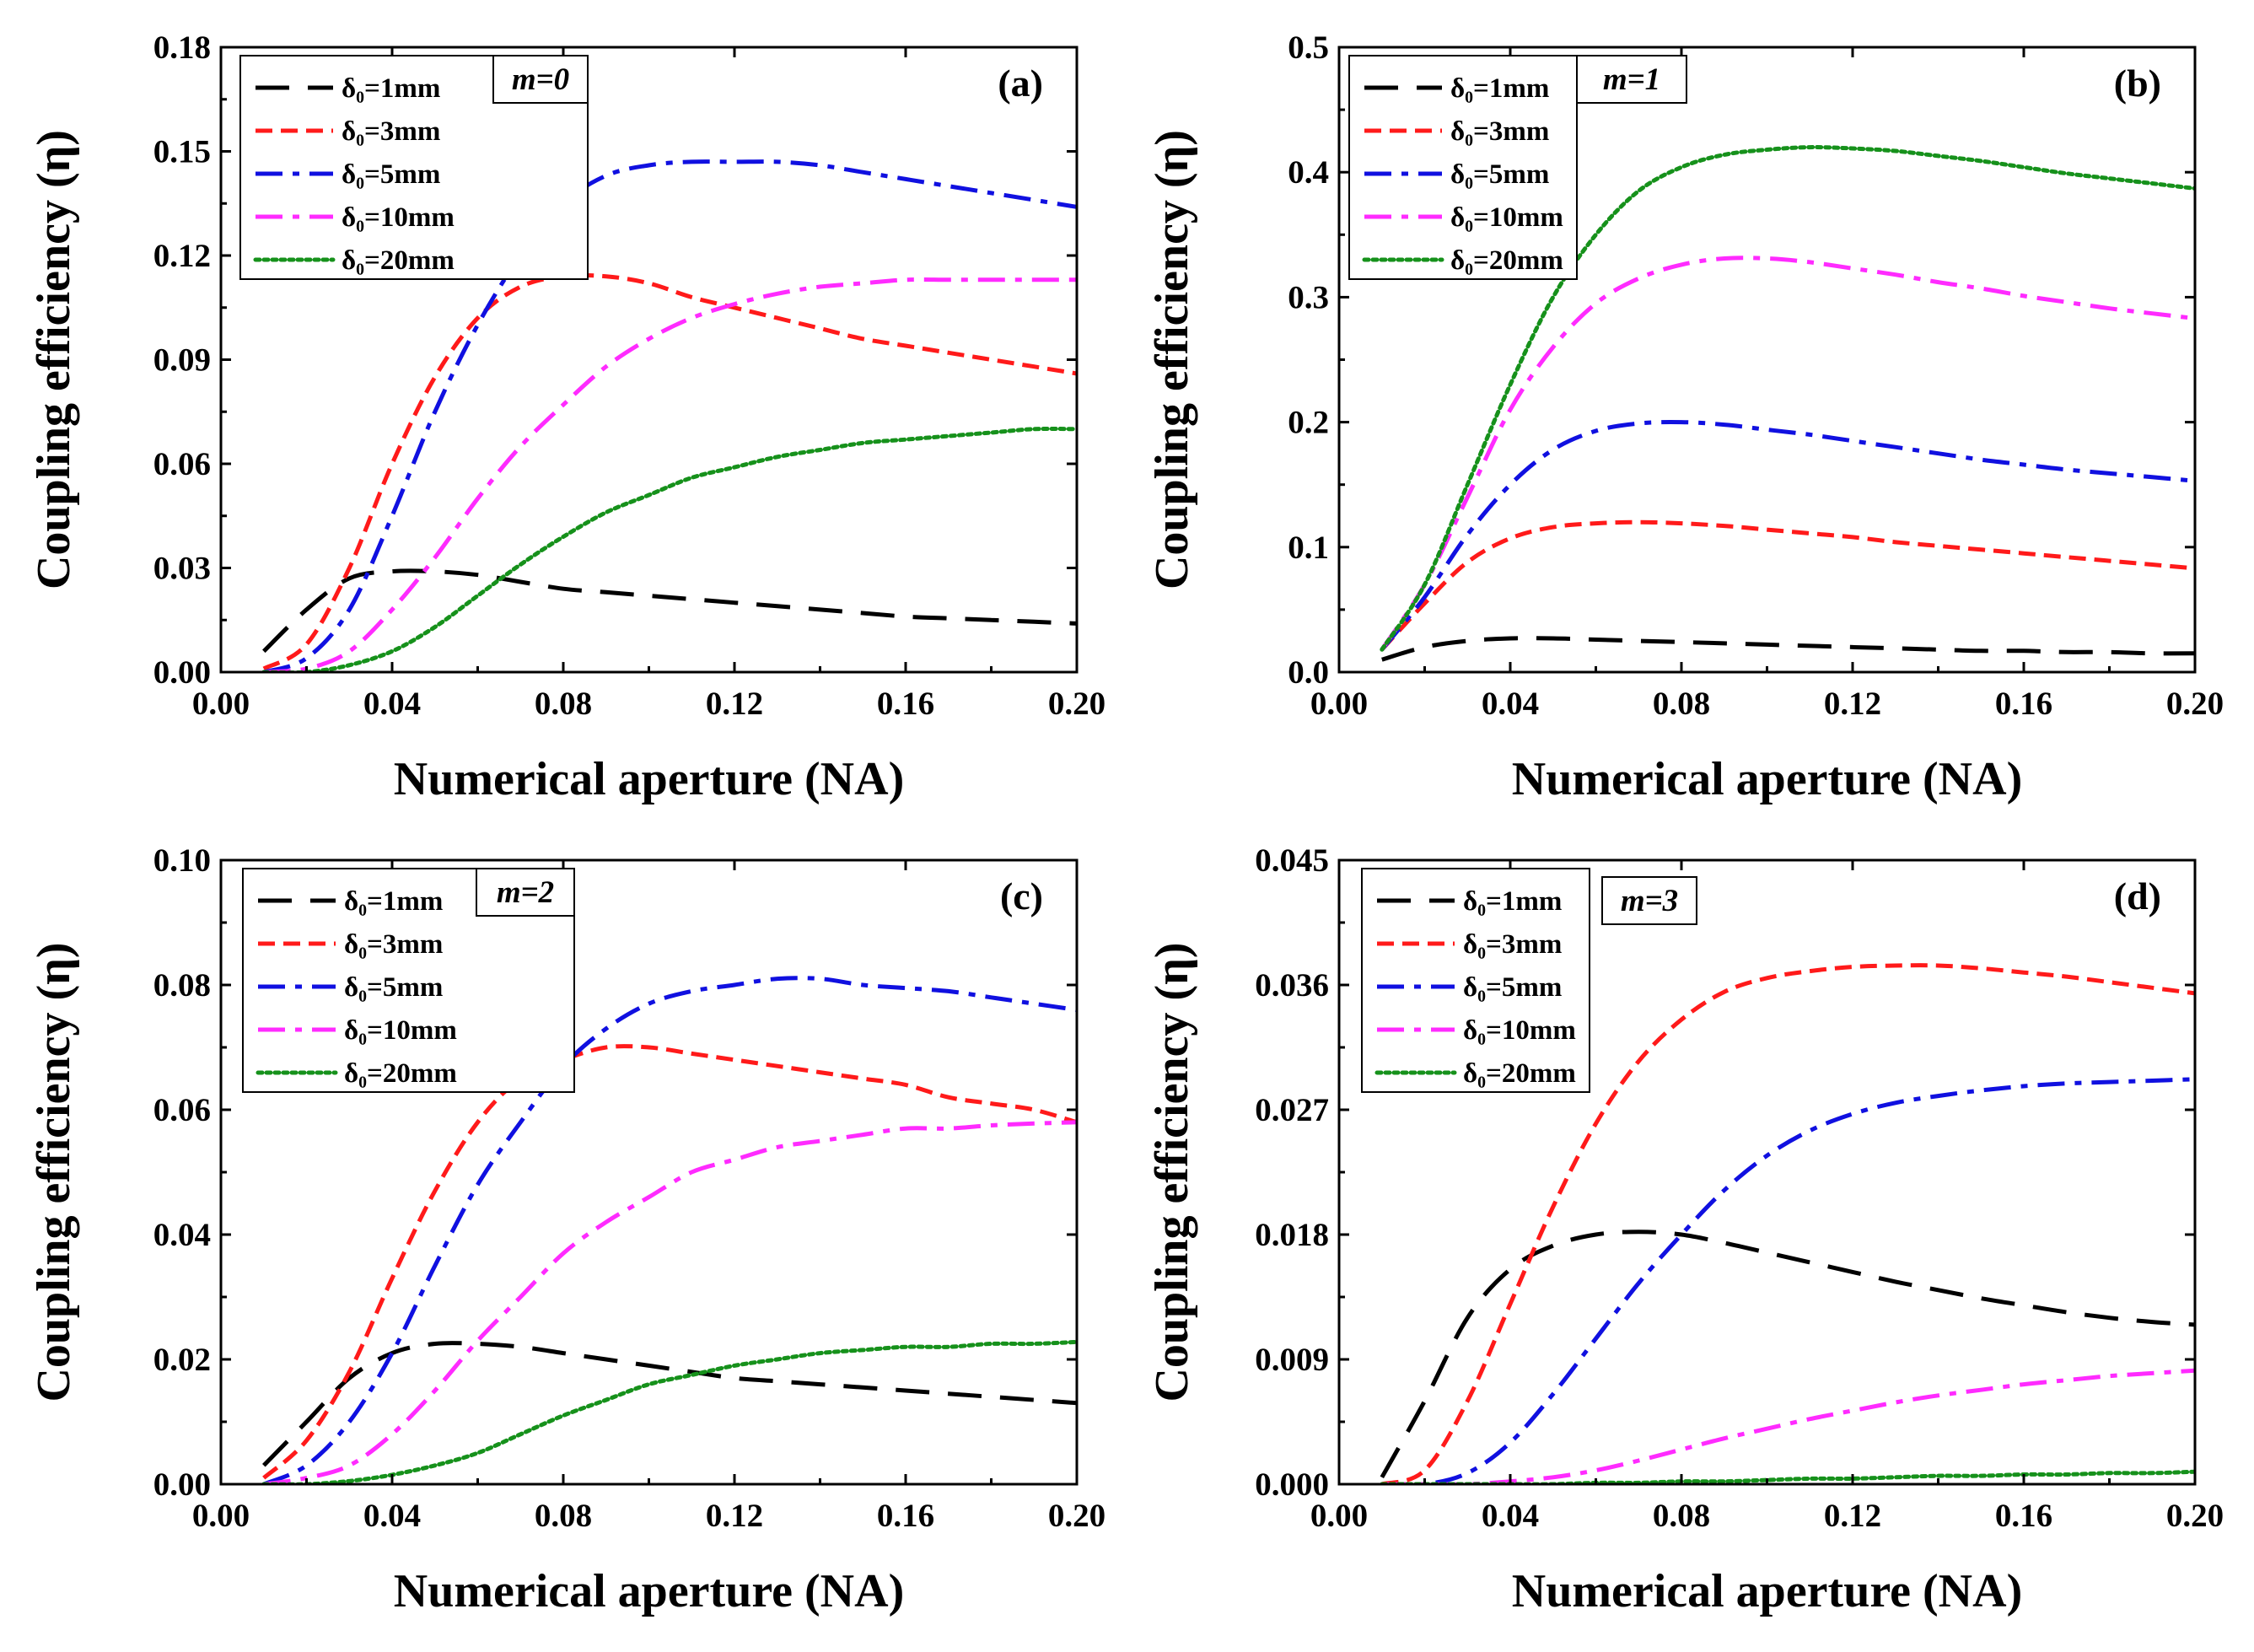 This screenshot has width=2254, height=1652. What do you see at coordinates (1309, 423) in the screenshot?
I see `y-tick-label: 0.2` at bounding box center [1309, 423].